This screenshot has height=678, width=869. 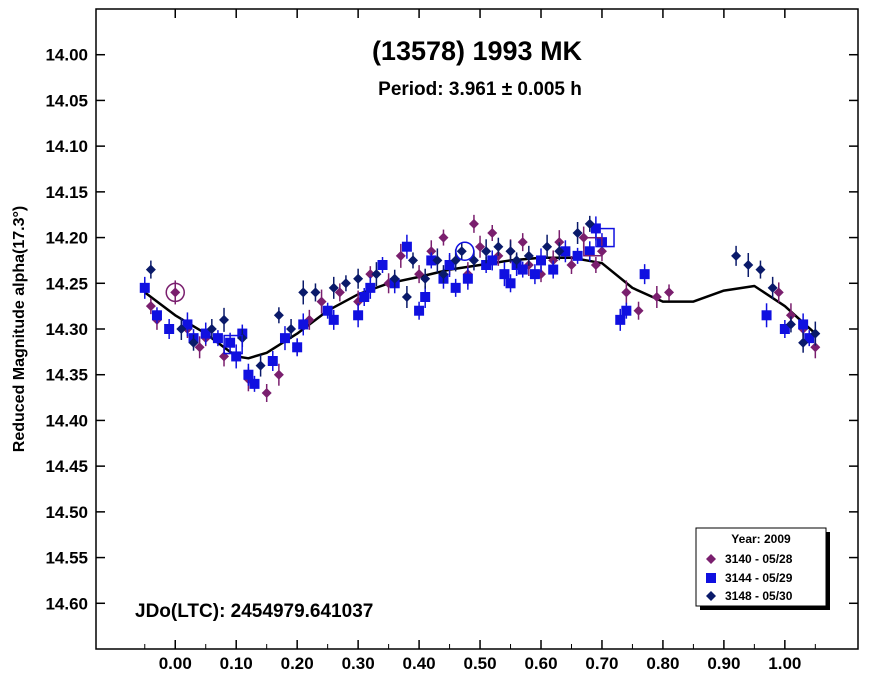 What do you see at coordinates (66, 375) in the screenshot?
I see `y-tick-label: 14.35` at bounding box center [66, 375].